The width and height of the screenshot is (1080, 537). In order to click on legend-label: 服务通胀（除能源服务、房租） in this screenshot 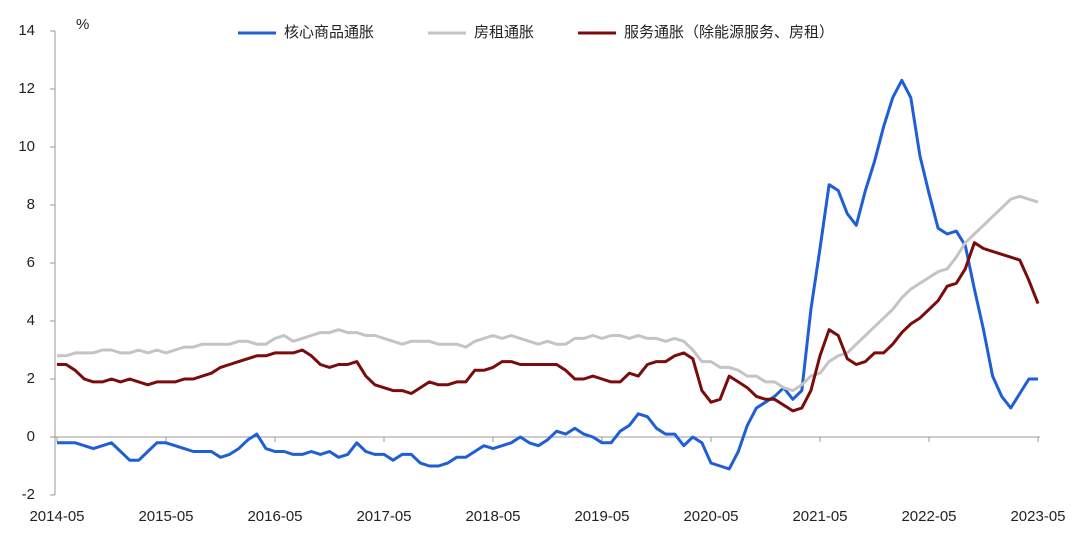, I will do `click(729, 32)`.